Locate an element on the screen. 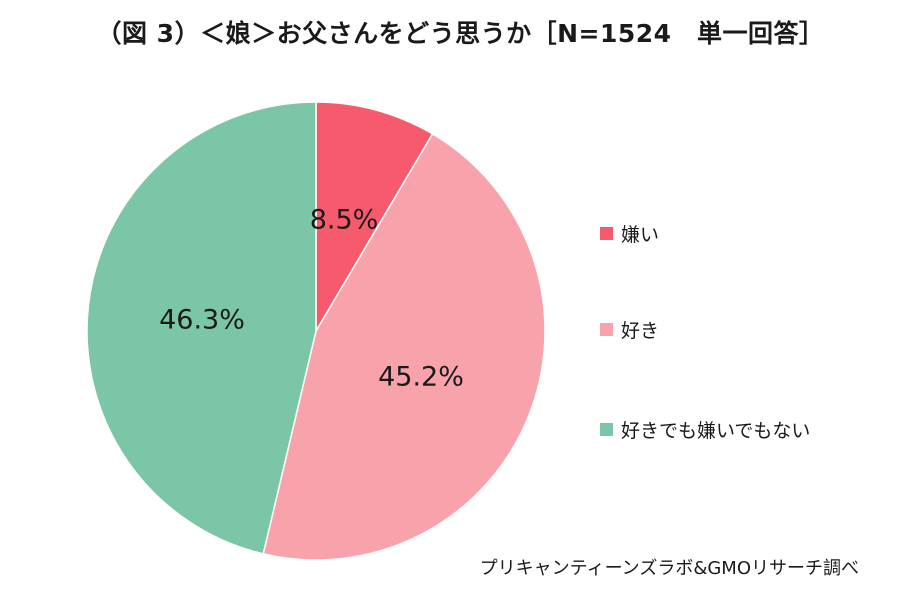  legend-swatch-dislike is located at coordinates (606, 233).